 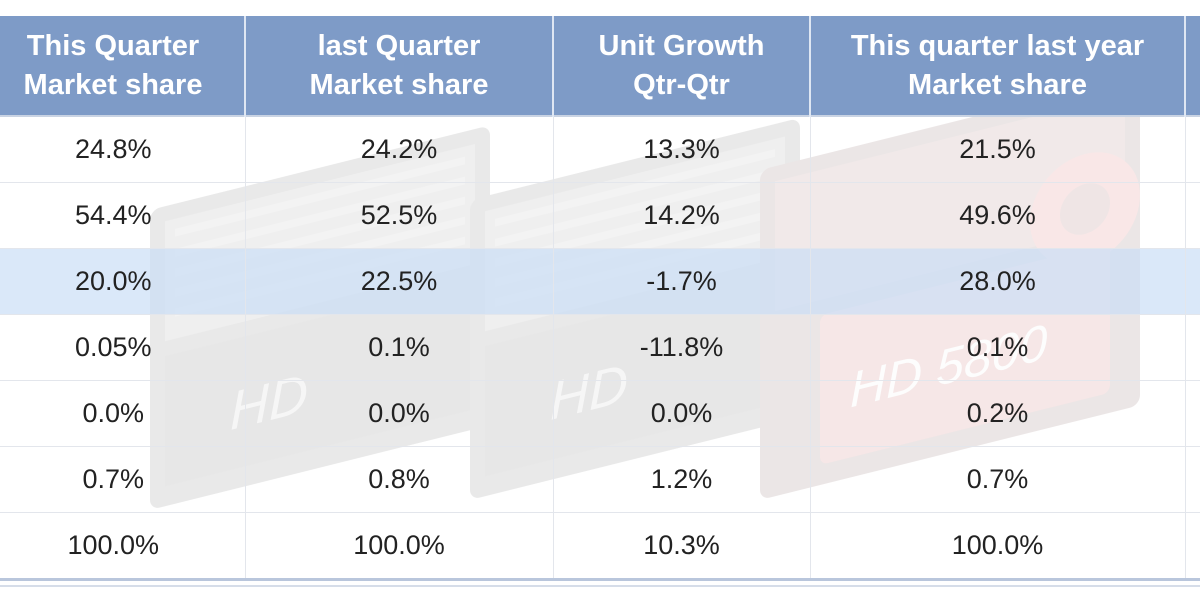 I want to click on cell-this-quarter: 0.05%, so click(x=123, y=347).